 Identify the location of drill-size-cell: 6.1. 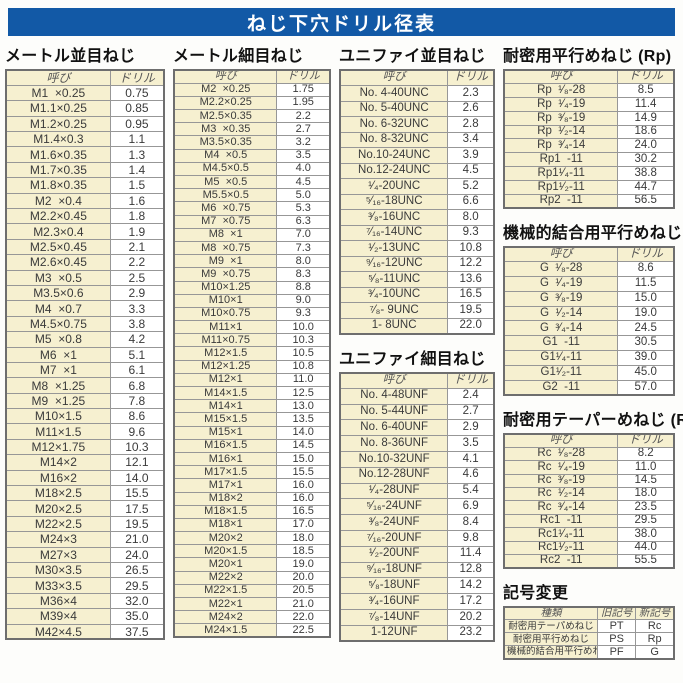
(137, 370).